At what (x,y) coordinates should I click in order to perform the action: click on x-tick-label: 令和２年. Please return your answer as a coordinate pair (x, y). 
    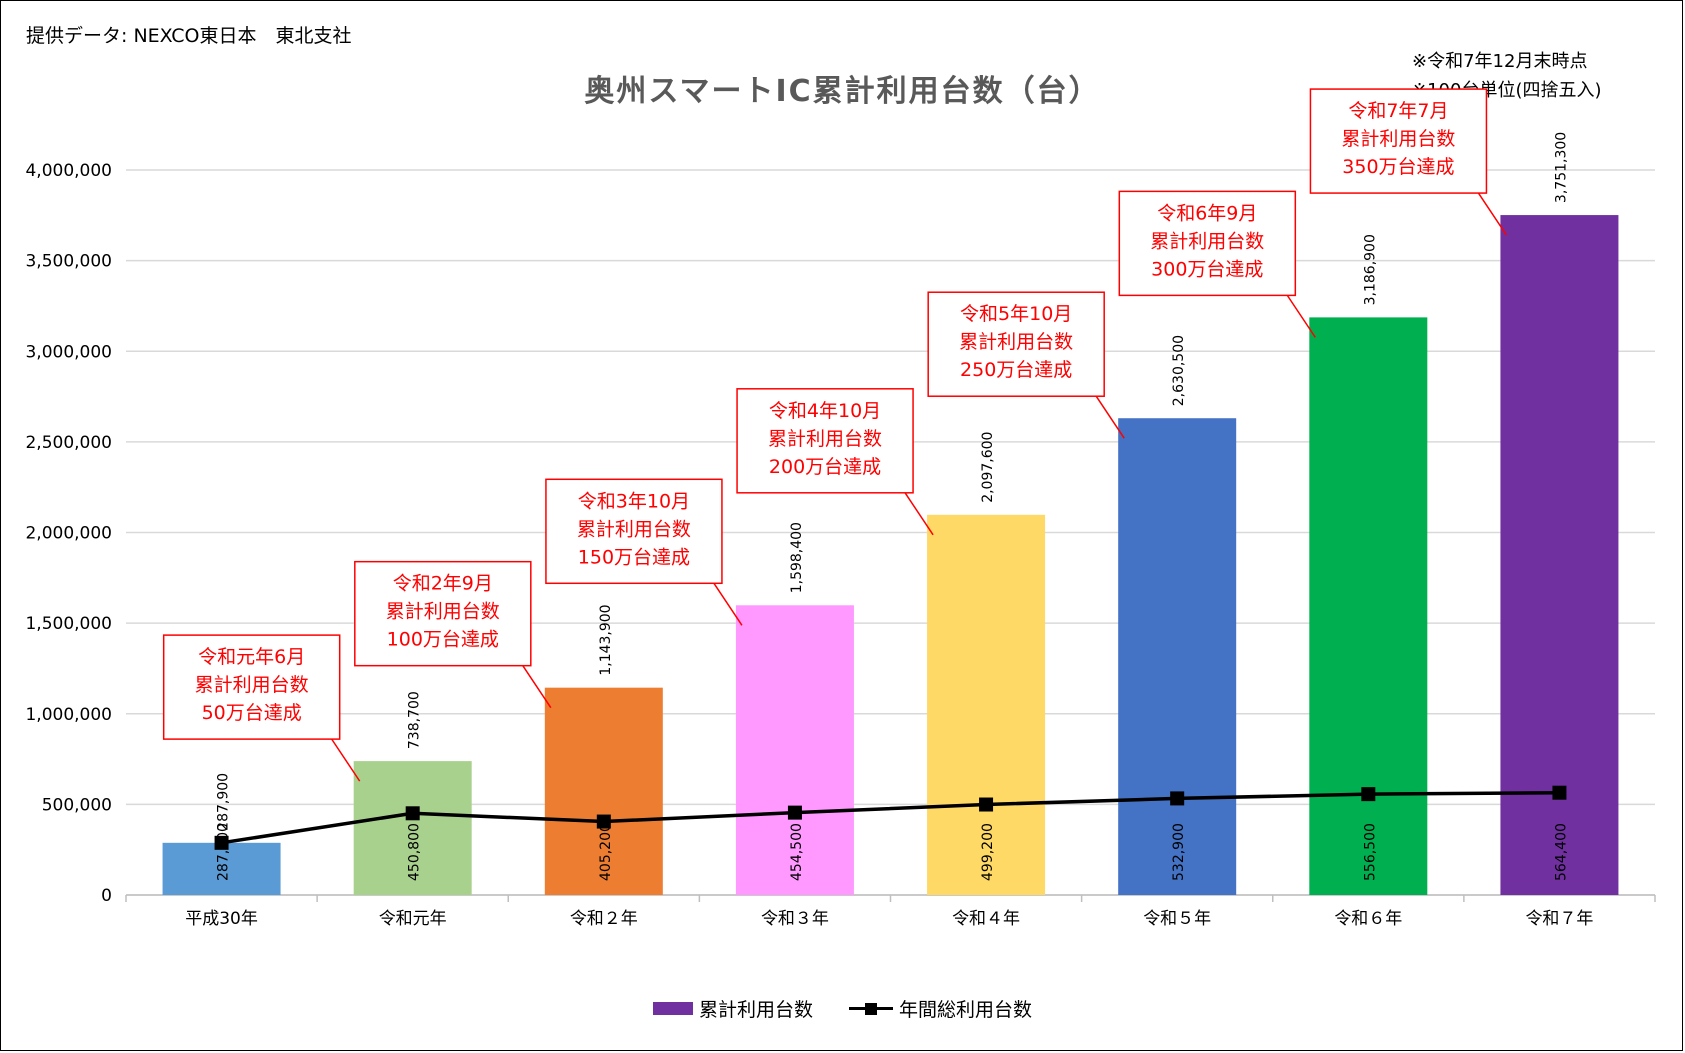
    Looking at the image, I should click on (604, 919).